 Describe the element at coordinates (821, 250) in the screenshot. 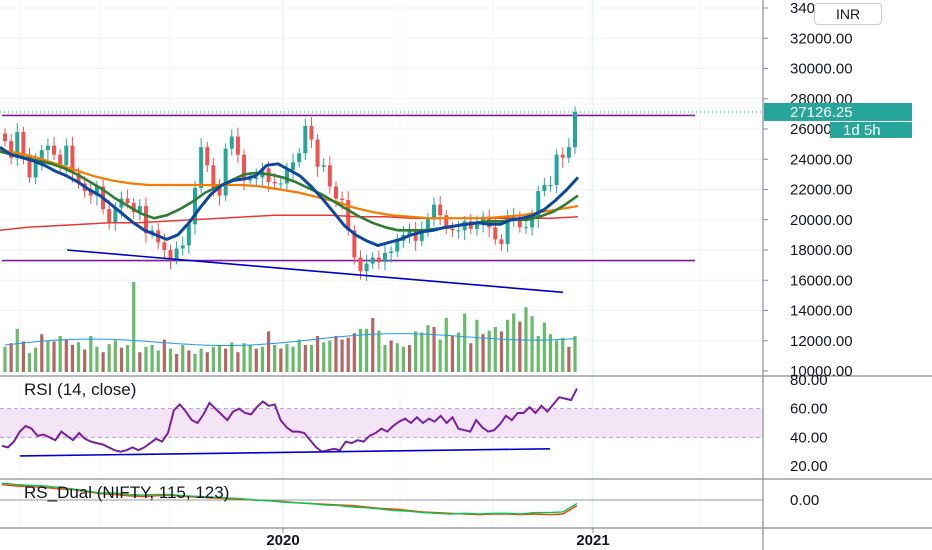

I see `price-tick-label: 18000.00` at that location.